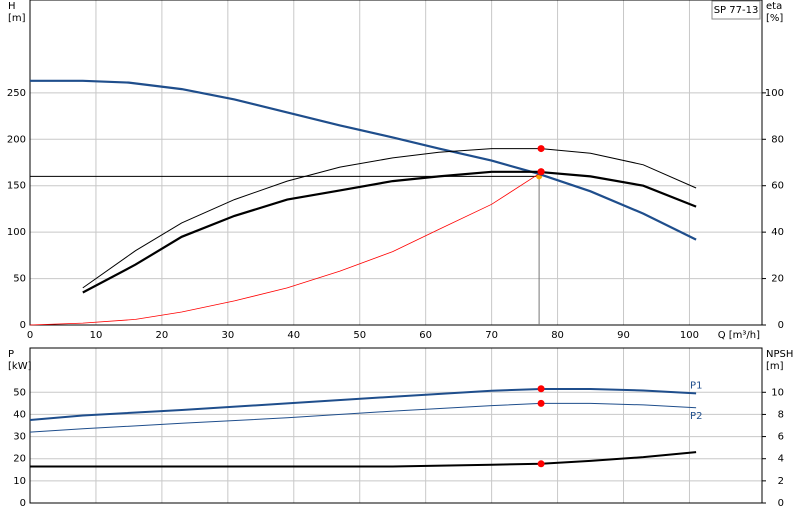 The image size is (800, 520). What do you see at coordinates (19, 437) in the screenshot?
I see `y-tick-label: 30` at bounding box center [19, 437].